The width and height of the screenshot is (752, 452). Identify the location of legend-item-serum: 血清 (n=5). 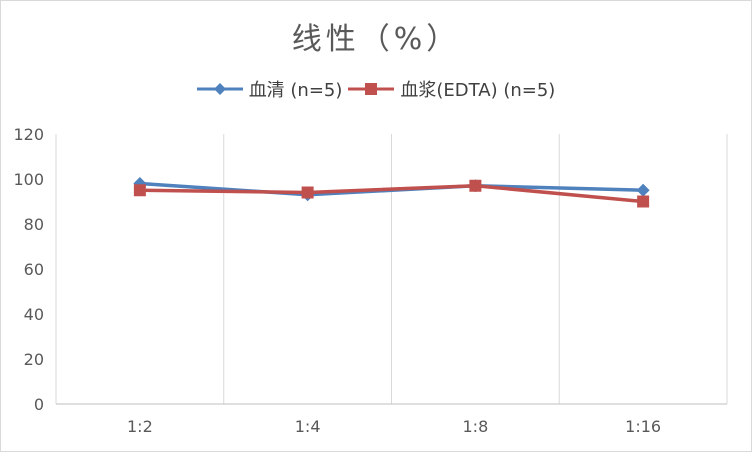
(269, 89).